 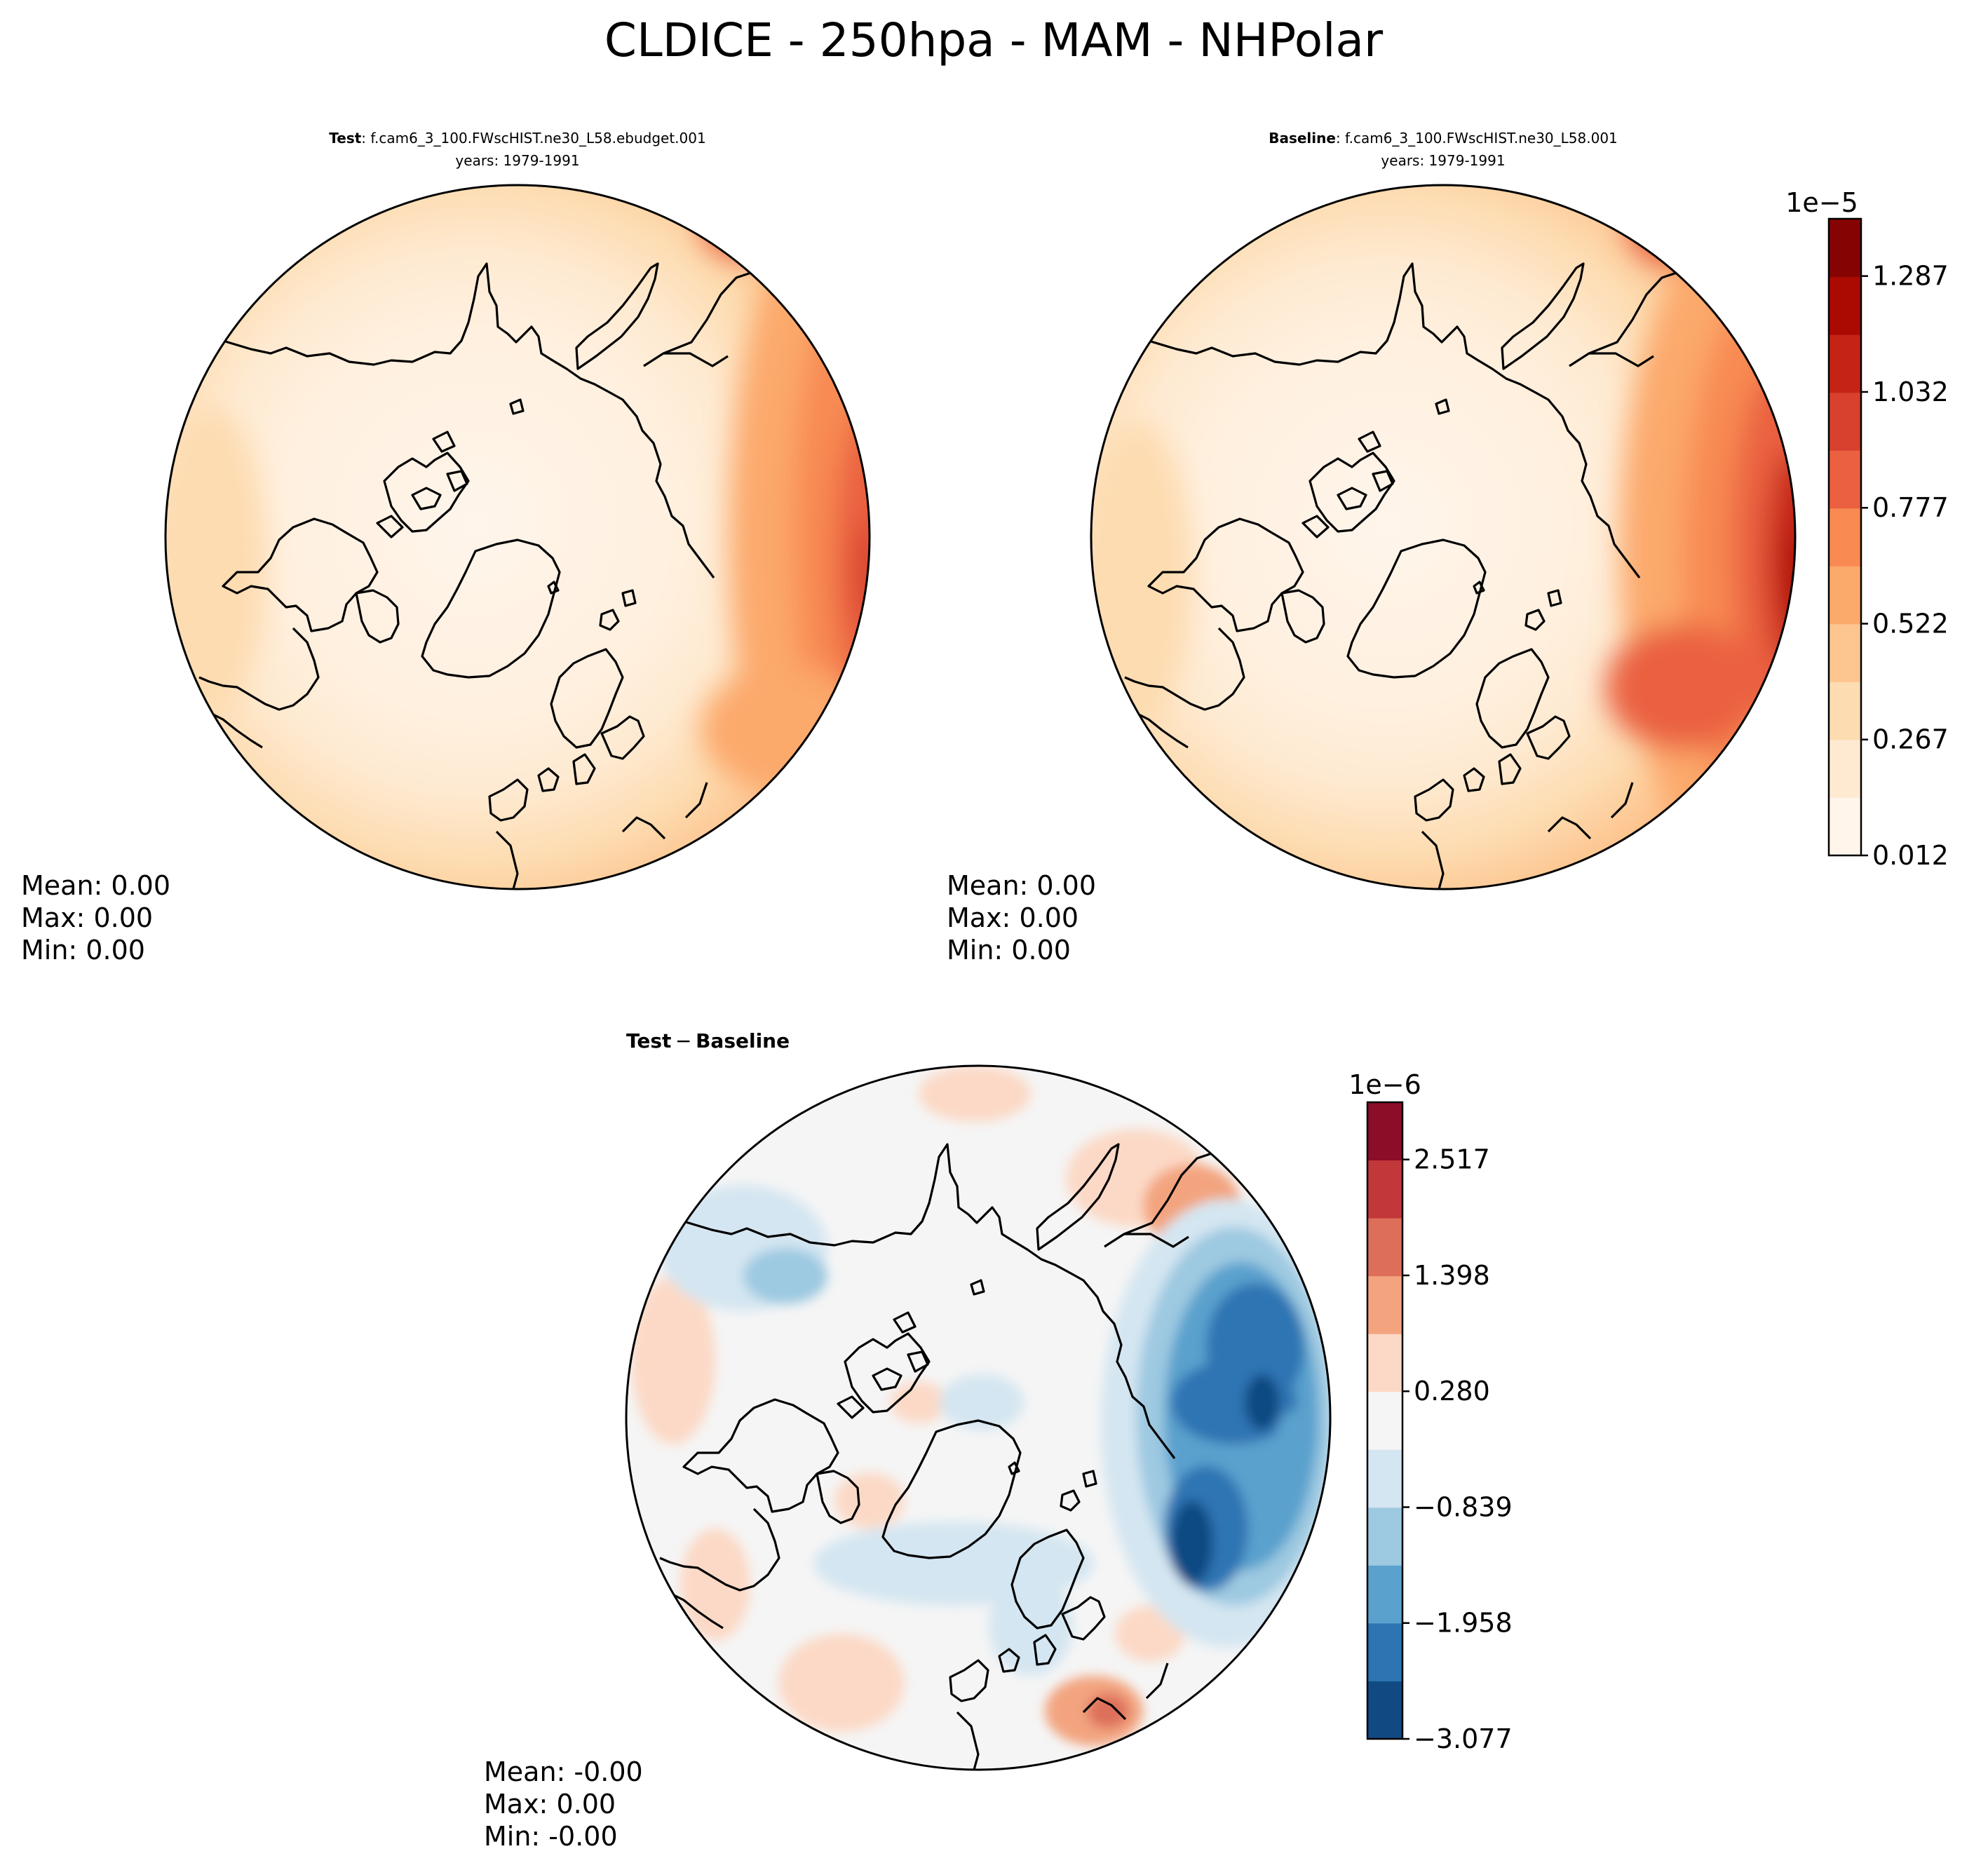 I want to click on colorbar-main: 1e−5 0.012 0.267 0.522 0.777 1.032 1.287, so click(x=1867, y=529).